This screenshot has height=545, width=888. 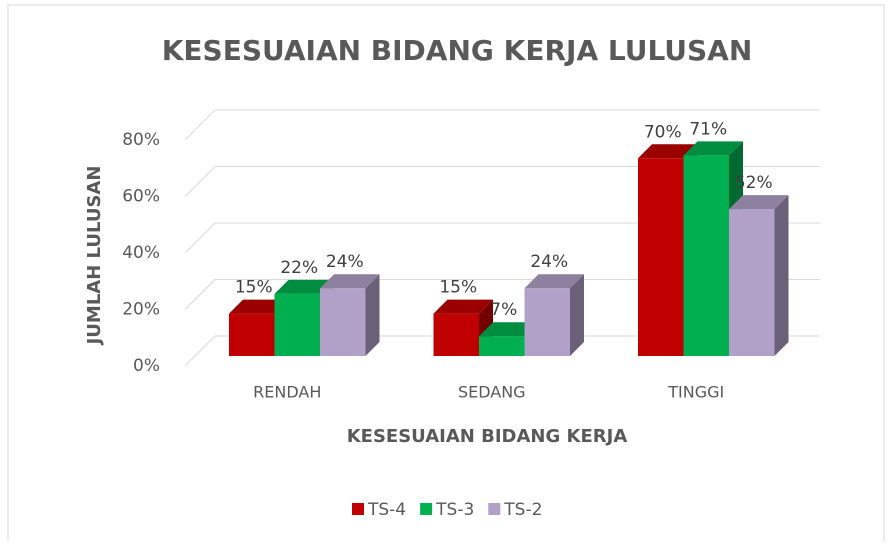 I want to click on y-tick-label: 0%, so click(x=146, y=366).